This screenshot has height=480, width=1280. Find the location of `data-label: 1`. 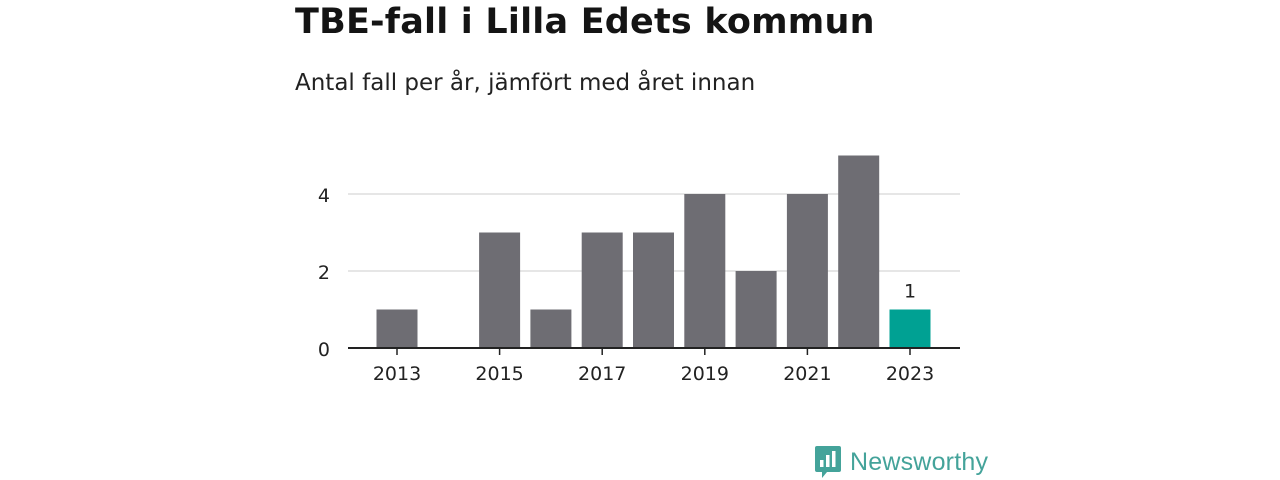

data-label: 1 is located at coordinates (910, 292).